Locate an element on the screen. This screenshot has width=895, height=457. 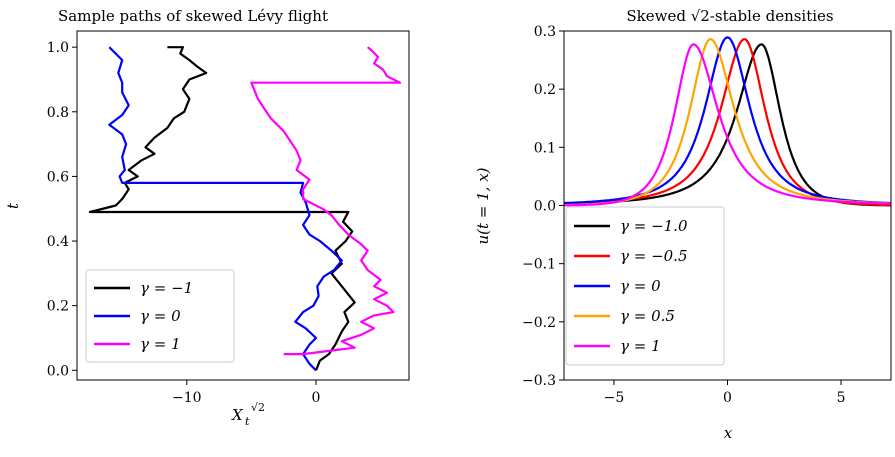
left-ytick-label: 0.0 is located at coordinates (58, 371).